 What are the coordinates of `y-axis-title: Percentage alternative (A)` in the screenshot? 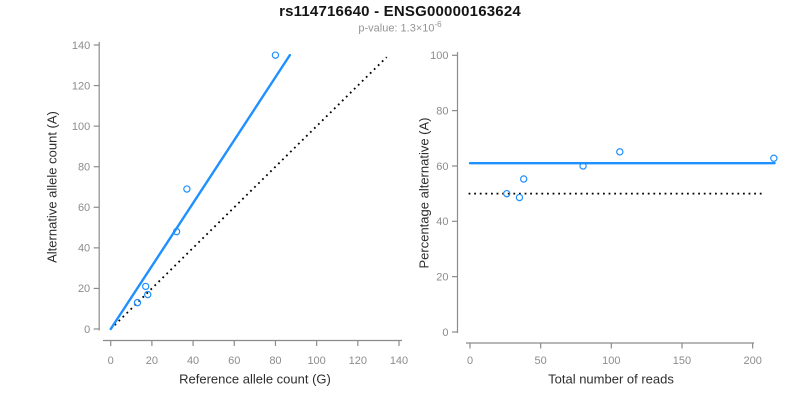 It's located at (424, 192).